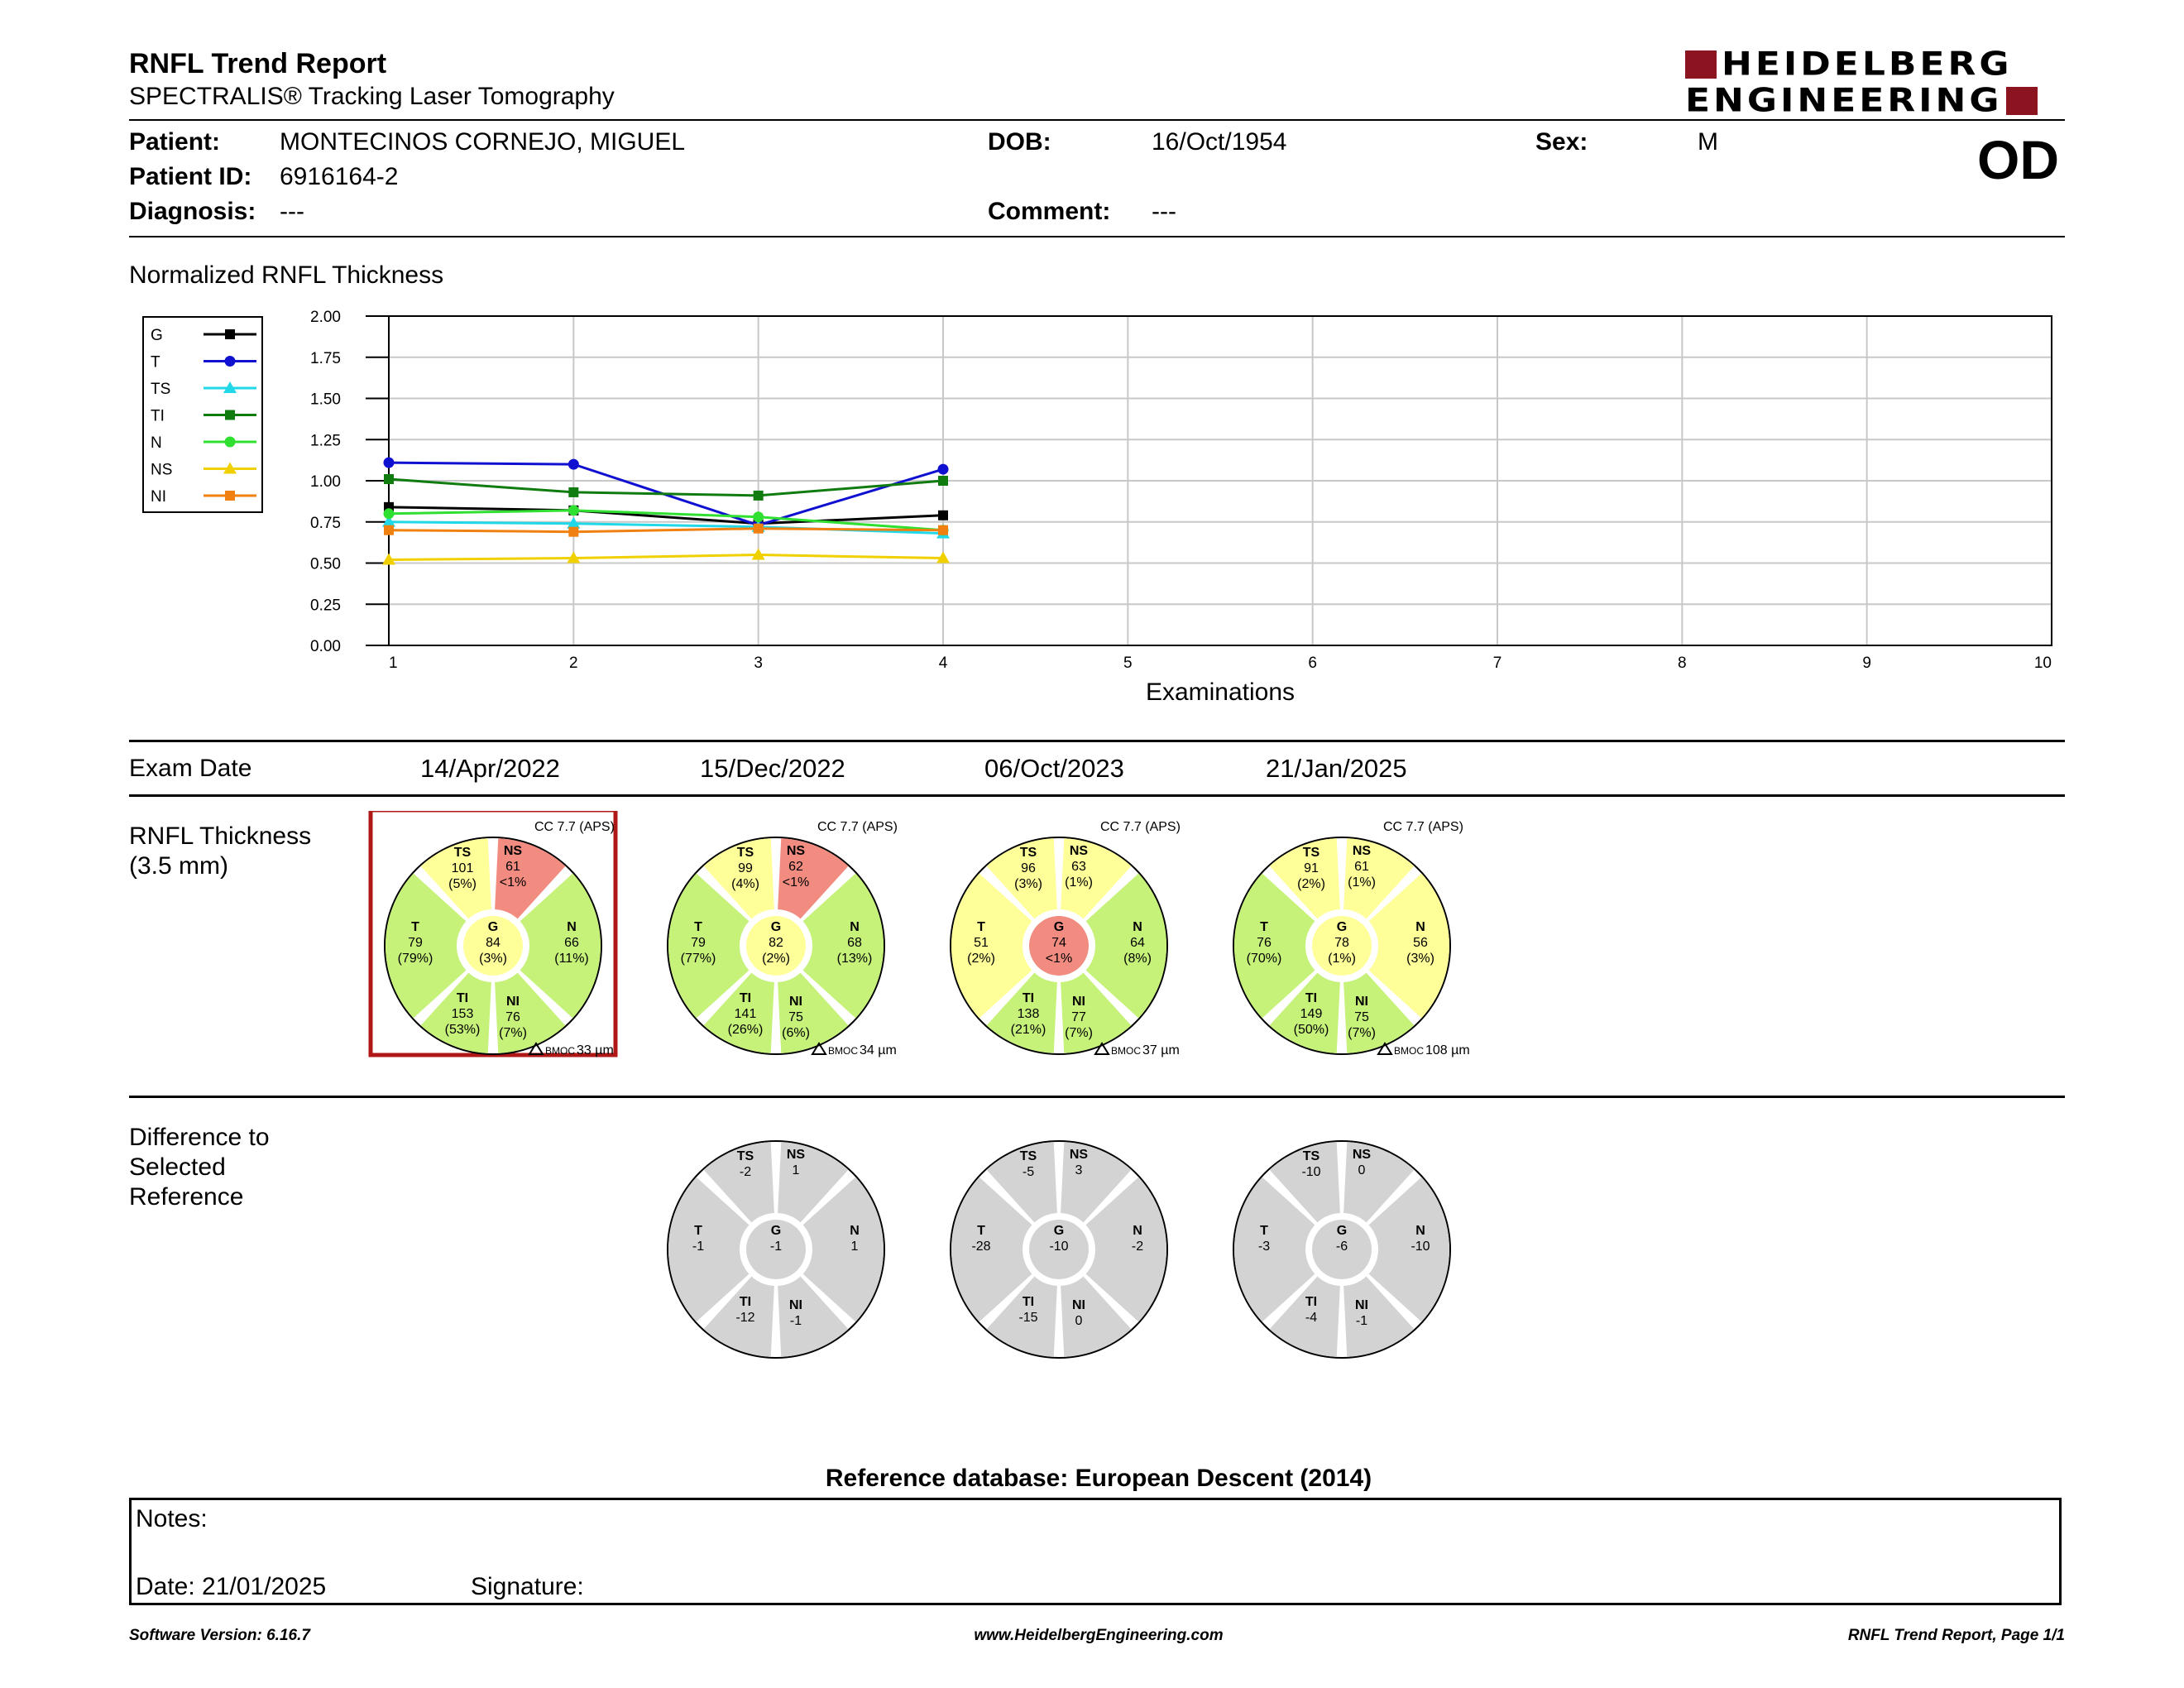 The image size is (2184, 1688). Describe the element at coordinates (698, 959) in the screenshot. I see `sector-percentile-t: (77%)` at that location.